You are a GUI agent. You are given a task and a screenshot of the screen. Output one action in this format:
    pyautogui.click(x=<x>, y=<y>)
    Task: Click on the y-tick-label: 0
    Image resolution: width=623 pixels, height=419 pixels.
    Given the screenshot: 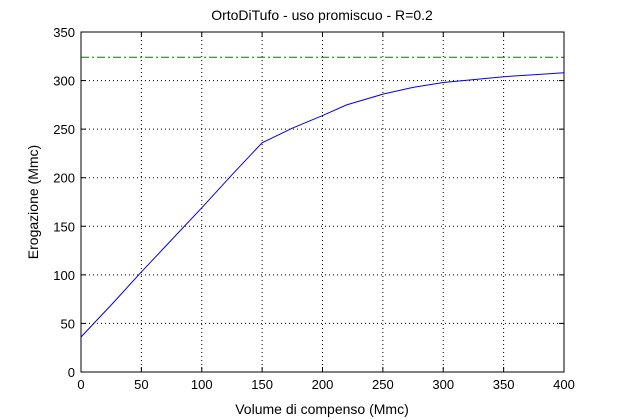 What is the action you would take?
    pyautogui.click(x=71, y=372)
    